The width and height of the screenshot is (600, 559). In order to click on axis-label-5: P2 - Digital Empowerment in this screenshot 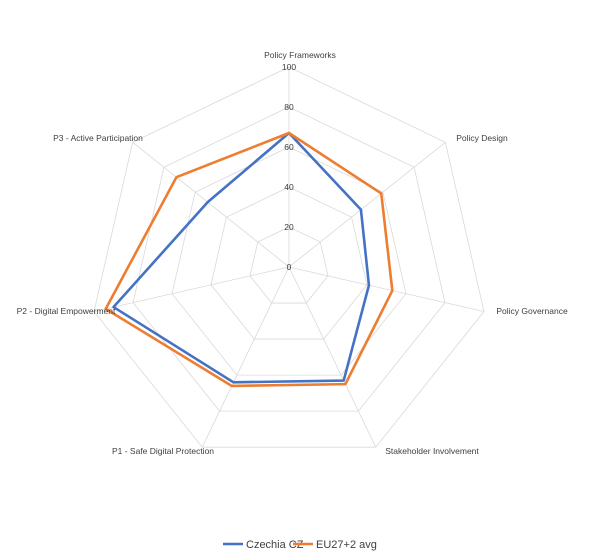, I will do `click(66, 311)`.